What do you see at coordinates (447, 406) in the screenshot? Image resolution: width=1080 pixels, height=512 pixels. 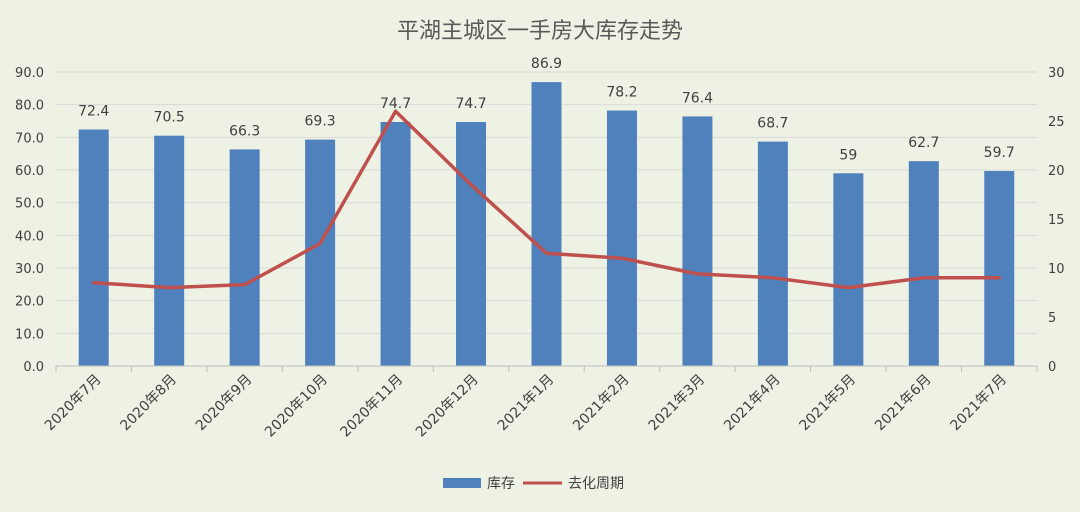 I see `x-tick-label: 2020年12月` at bounding box center [447, 406].